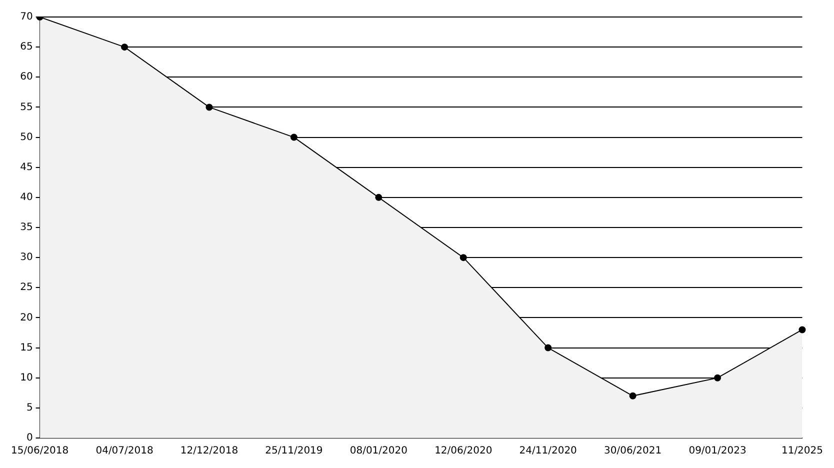 The width and height of the screenshot is (834, 468). What do you see at coordinates (26, 378) in the screenshot?
I see `y-tick-label: 10` at bounding box center [26, 378].